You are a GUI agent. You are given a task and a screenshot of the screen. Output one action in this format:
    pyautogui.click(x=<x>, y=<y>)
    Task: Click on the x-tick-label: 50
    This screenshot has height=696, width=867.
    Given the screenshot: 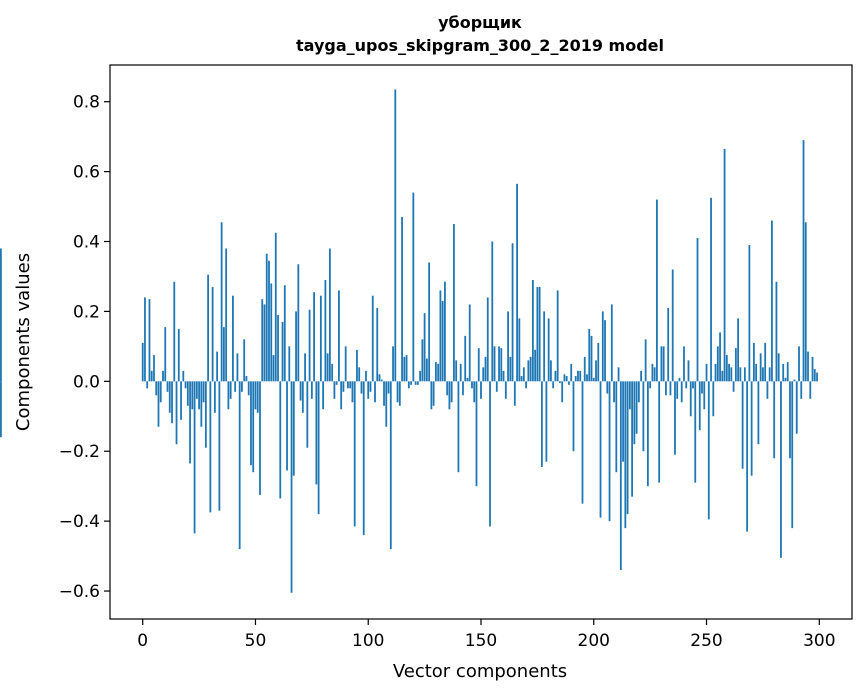 What is the action you would take?
    pyautogui.click(x=256, y=641)
    